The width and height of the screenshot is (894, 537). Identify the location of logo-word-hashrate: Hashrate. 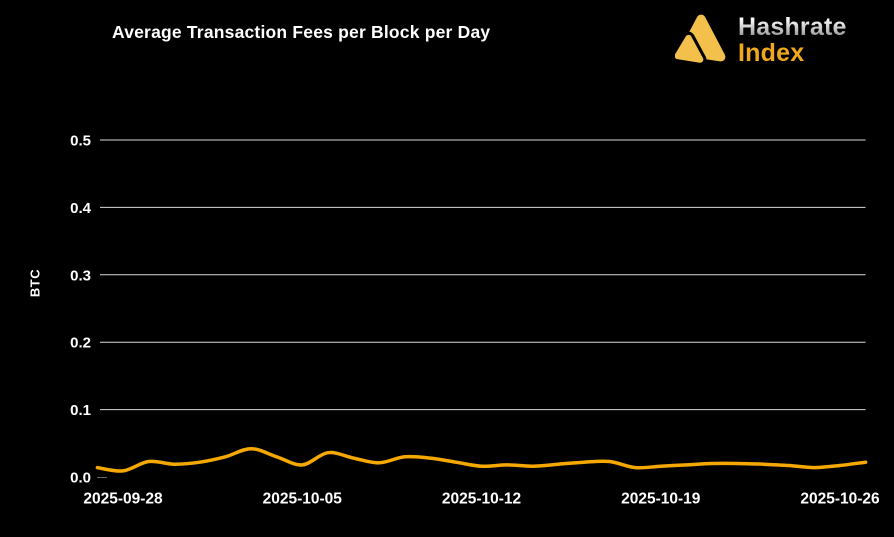
(792, 27).